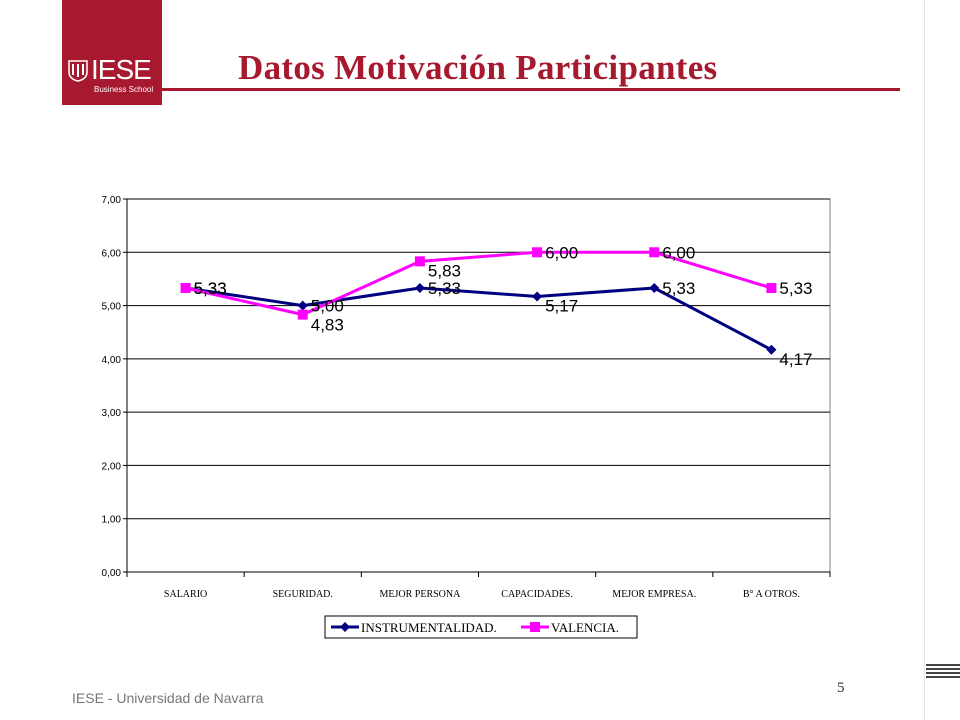 The width and height of the screenshot is (960, 720). What do you see at coordinates (478, 67) in the screenshot?
I see `page-title: Datos Motivación Participantes` at bounding box center [478, 67].